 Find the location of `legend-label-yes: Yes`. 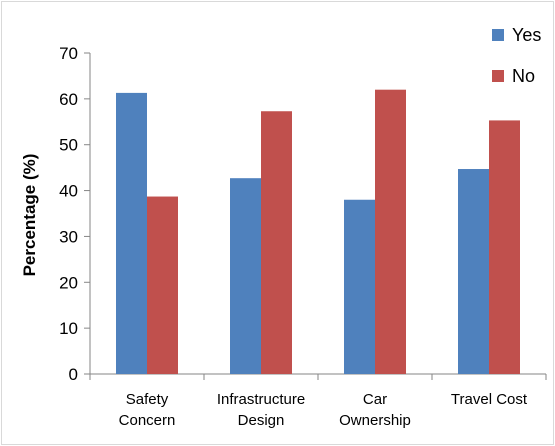

legend-label-yes: Yes is located at coordinates (526, 35).